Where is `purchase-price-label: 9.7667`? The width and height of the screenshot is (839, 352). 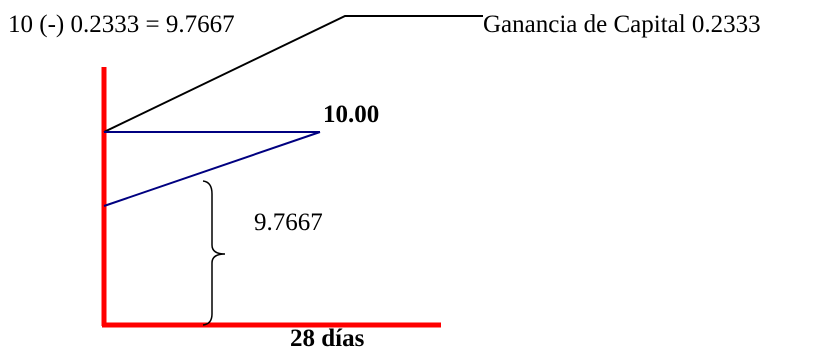 purchase-price-label: 9.7667 is located at coordinates (288, 222).